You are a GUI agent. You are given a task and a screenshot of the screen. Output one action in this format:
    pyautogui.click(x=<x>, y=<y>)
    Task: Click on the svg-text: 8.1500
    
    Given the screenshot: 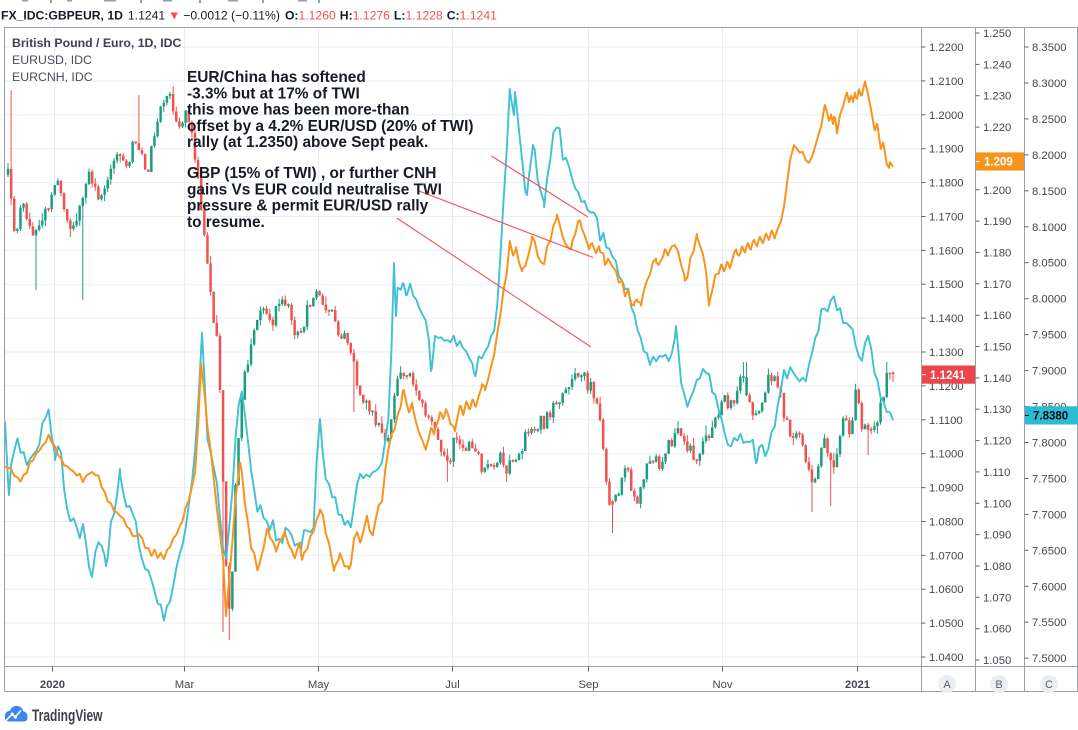 What is the action you would take?
    pyautogui.click(x=1049, y=192)
    